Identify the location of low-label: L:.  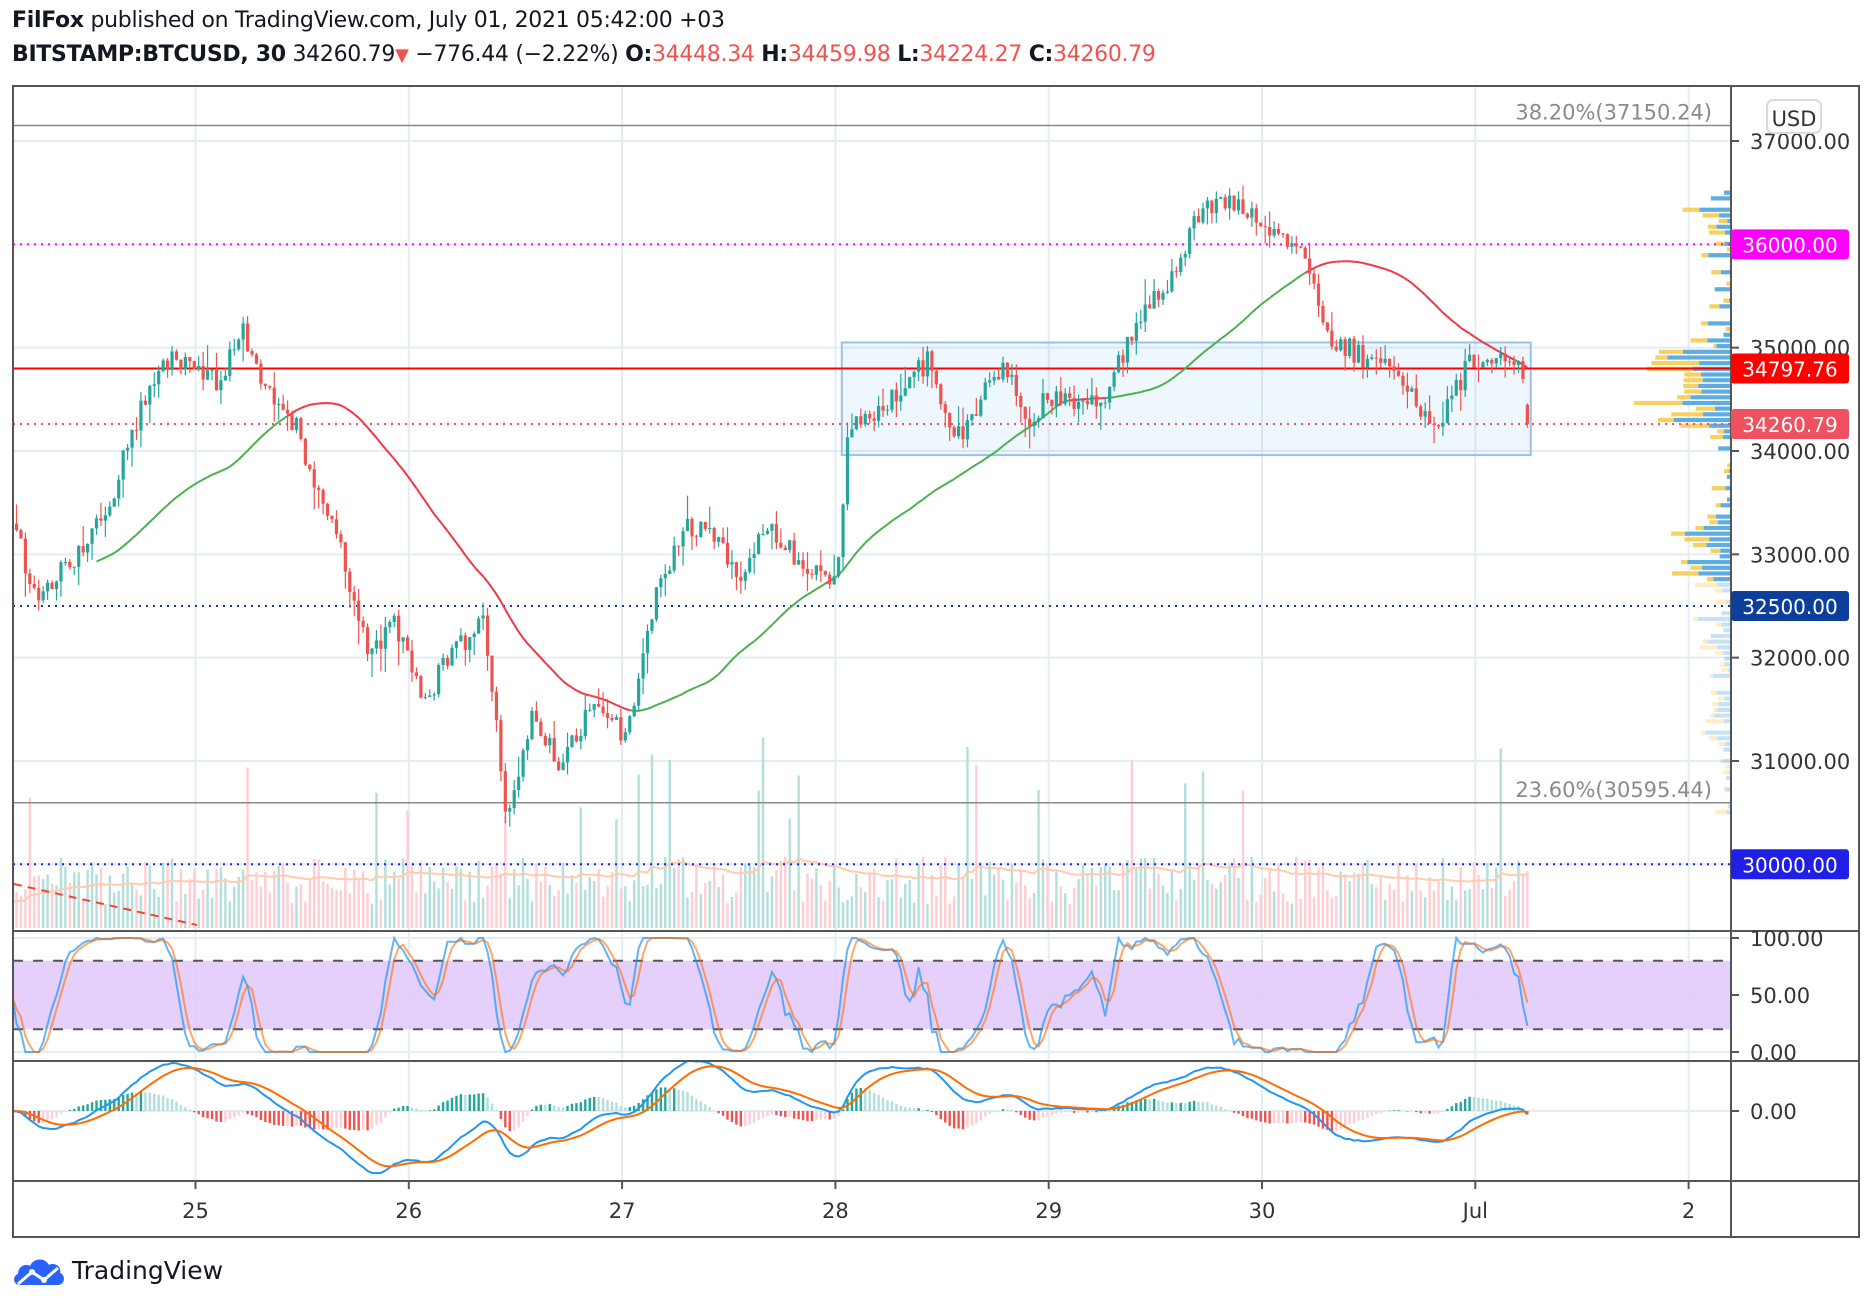
(908, 54).